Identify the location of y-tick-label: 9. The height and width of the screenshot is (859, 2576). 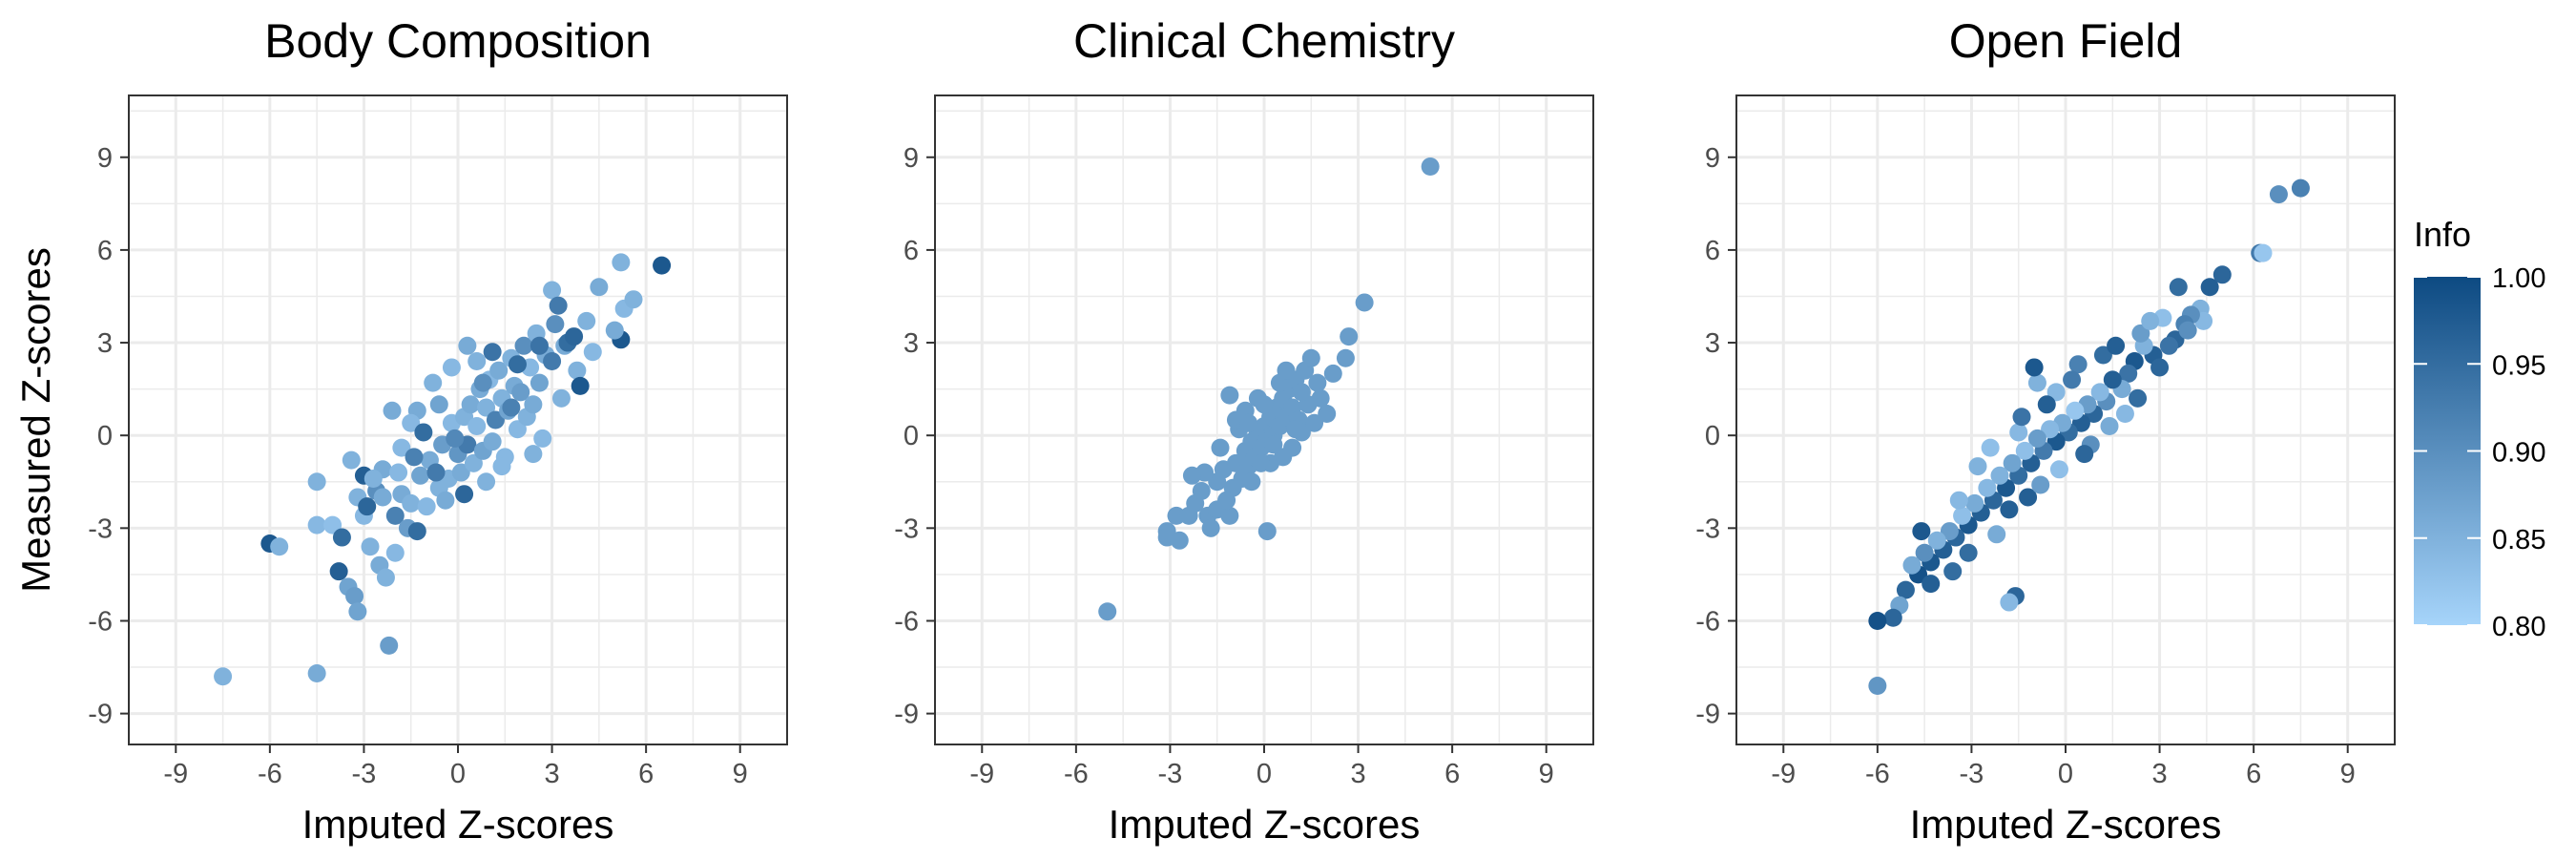
(911, 158).